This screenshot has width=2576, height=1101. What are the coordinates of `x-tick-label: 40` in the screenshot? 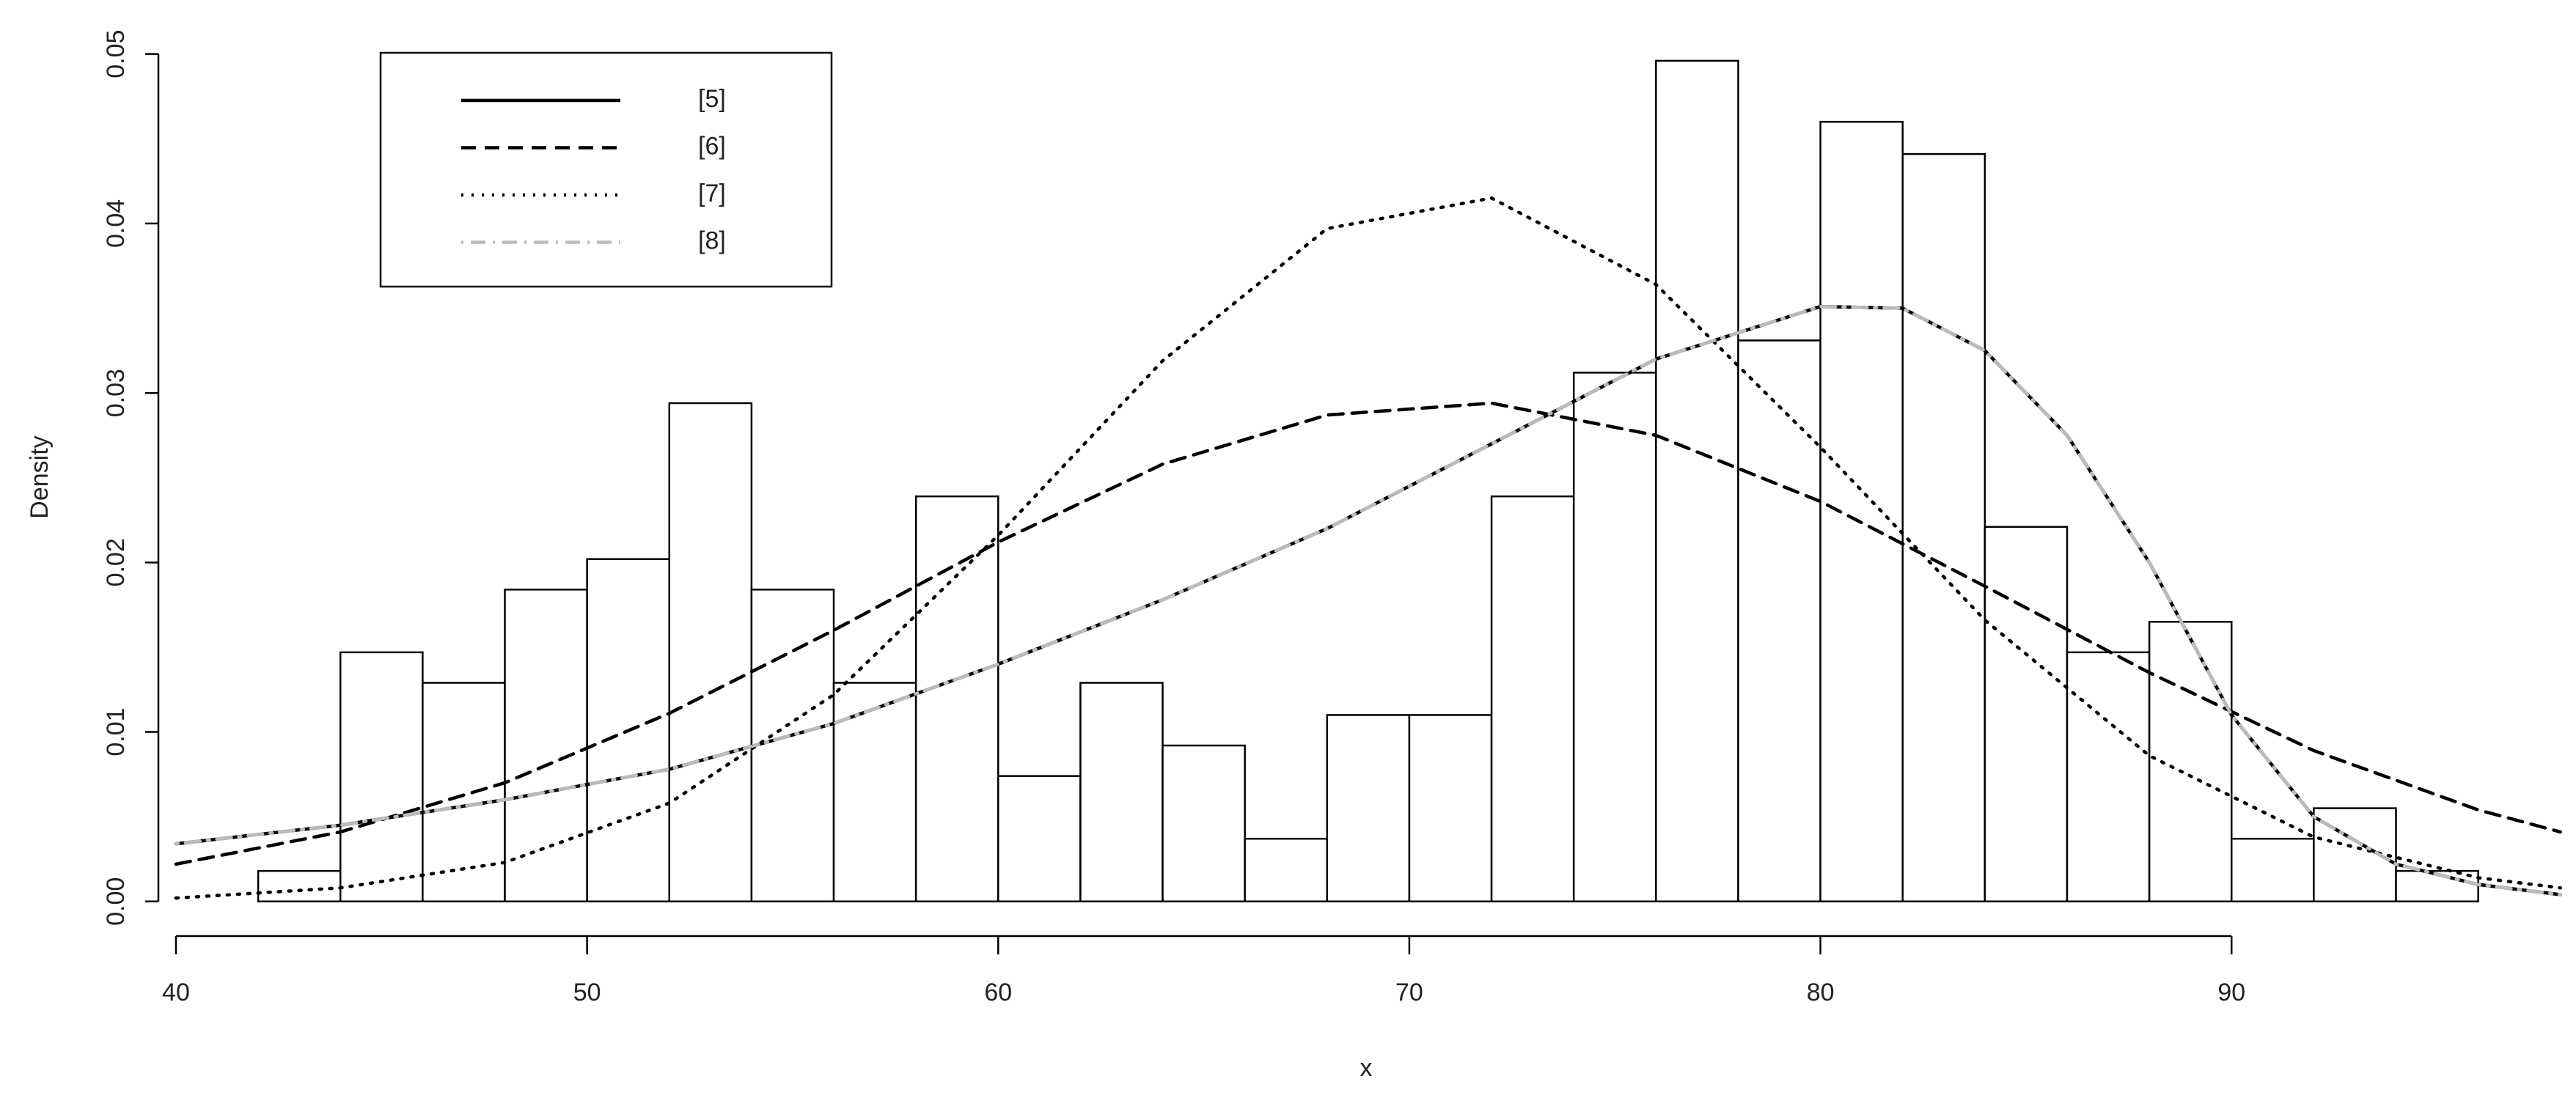 It's located at (176, 992).